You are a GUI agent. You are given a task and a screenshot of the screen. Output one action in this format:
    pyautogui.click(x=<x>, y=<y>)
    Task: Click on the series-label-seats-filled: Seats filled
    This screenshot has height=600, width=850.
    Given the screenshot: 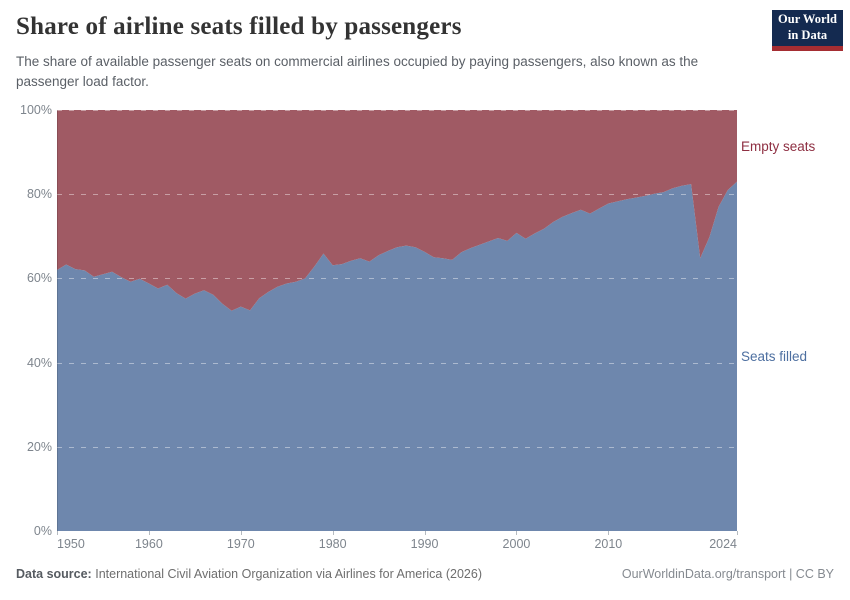 What is the action you would take?
    pyautogui.click(x=774, y=356)
    